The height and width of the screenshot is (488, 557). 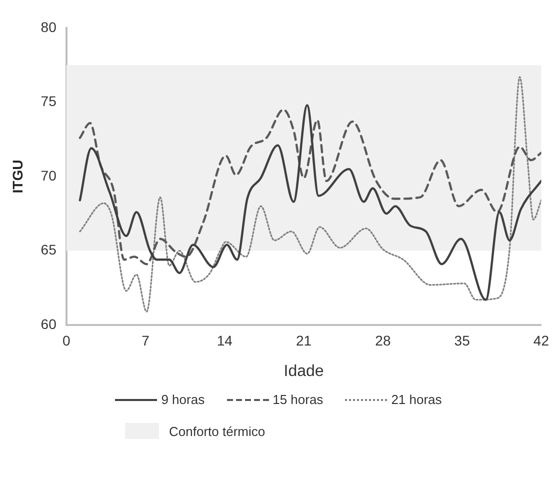 I want to click on x-tick-label: 28, so click(x=383, y=340).